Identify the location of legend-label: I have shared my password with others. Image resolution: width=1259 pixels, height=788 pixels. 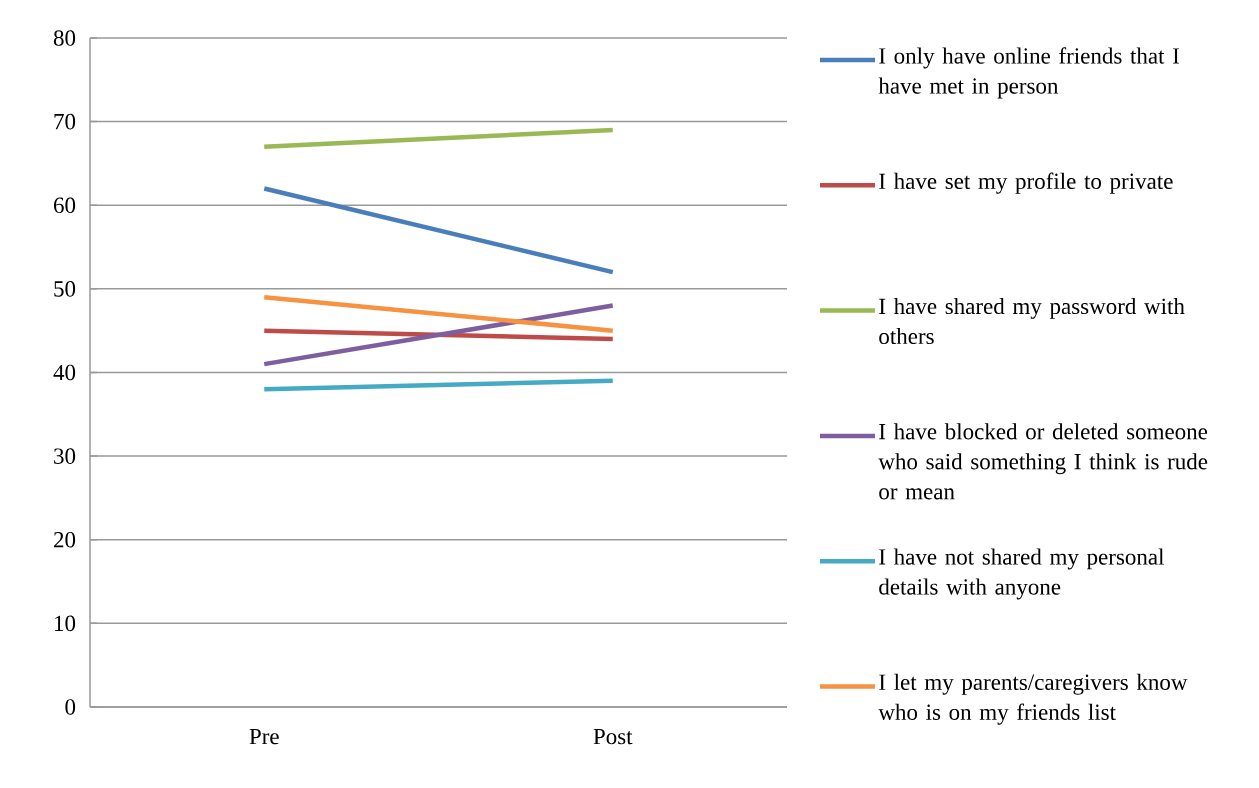
(1032, 321).